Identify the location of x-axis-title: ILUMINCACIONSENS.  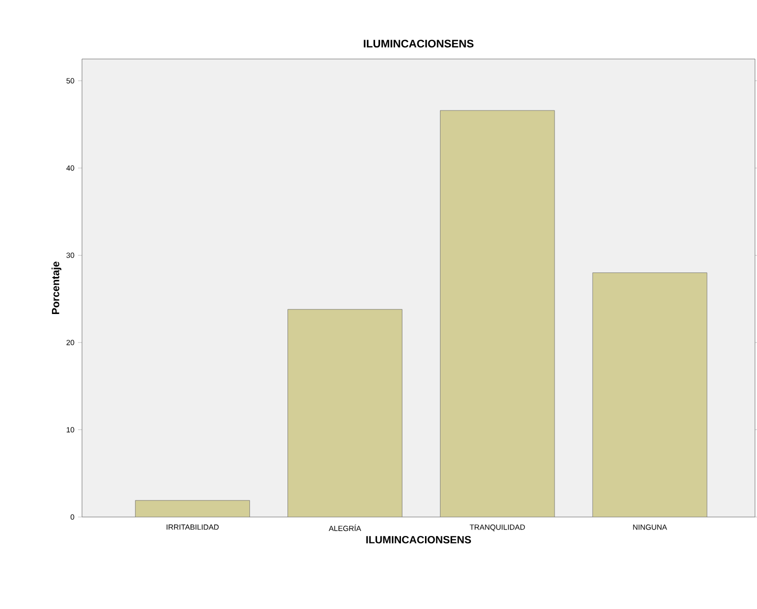
(418, 540).